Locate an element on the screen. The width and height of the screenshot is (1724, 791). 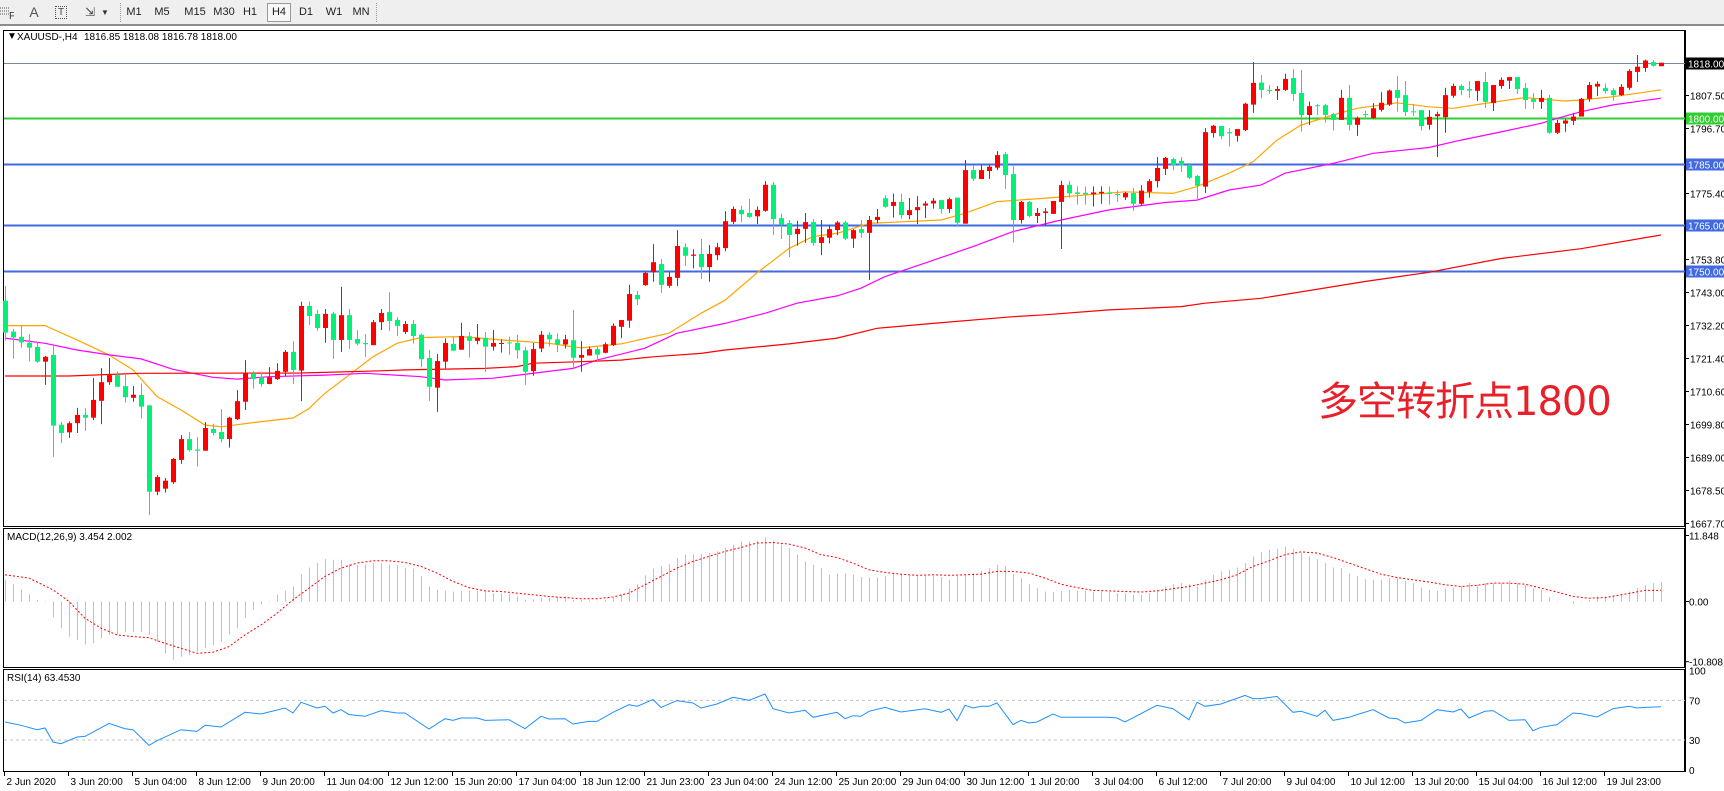
text-icon: A is located at coordinates (34, 12).